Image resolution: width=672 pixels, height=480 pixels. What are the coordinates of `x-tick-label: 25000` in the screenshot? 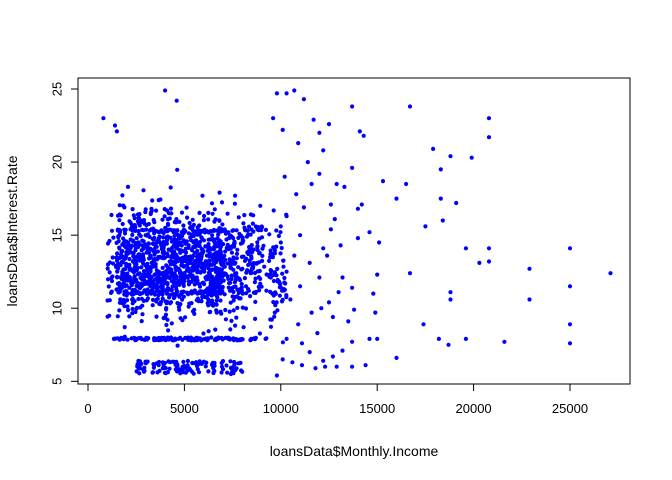 It's located at (570, 408).